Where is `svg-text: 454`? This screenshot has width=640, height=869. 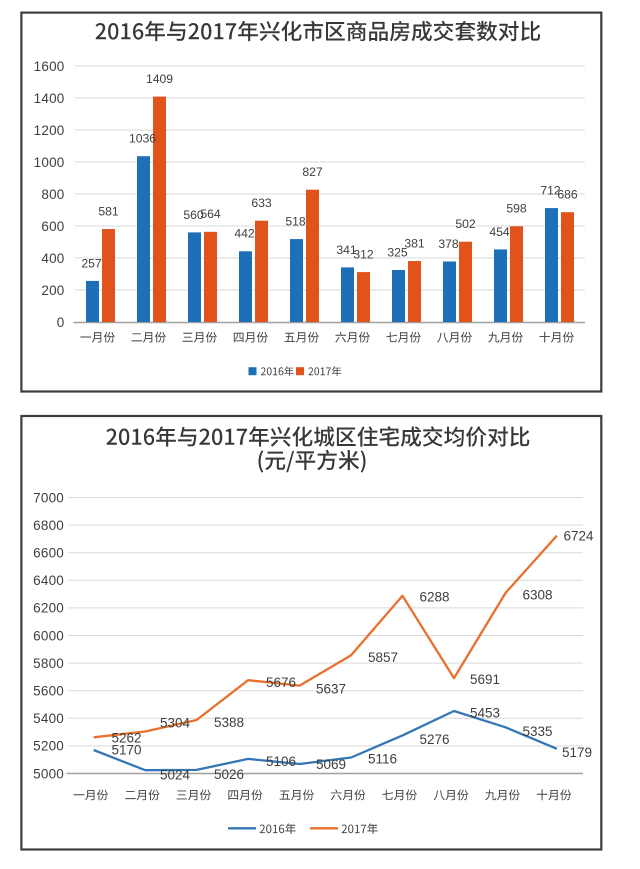
svg-text: 454 is located at coordinates (499, 232).